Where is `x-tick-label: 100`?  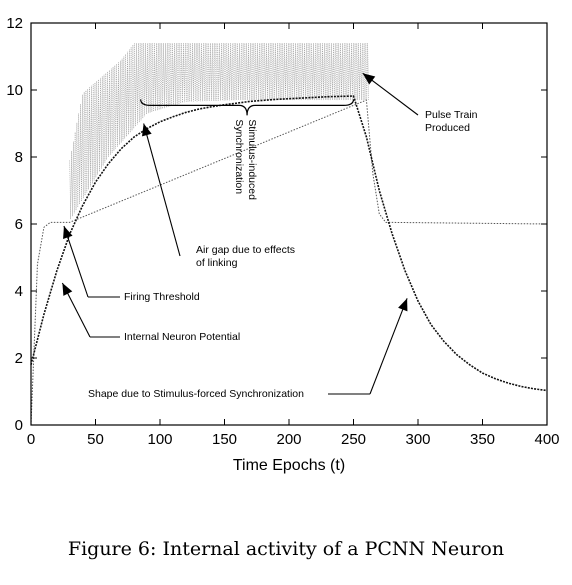
x-tick-label: 100 is located at coordinates (159, 439).